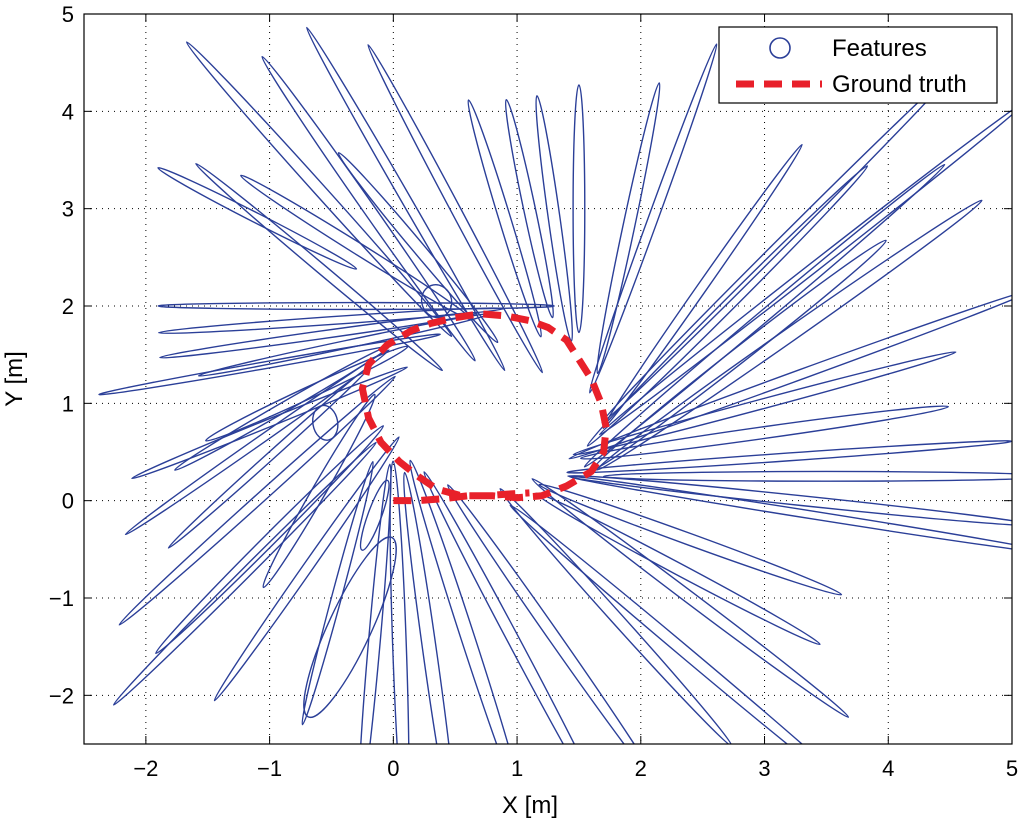 This screenshot has height=824, width=1024. What do you see at coordinates (145, 768) in the screenshot?
I see `x-tick-label: −2` at bounding box center [145, 768].